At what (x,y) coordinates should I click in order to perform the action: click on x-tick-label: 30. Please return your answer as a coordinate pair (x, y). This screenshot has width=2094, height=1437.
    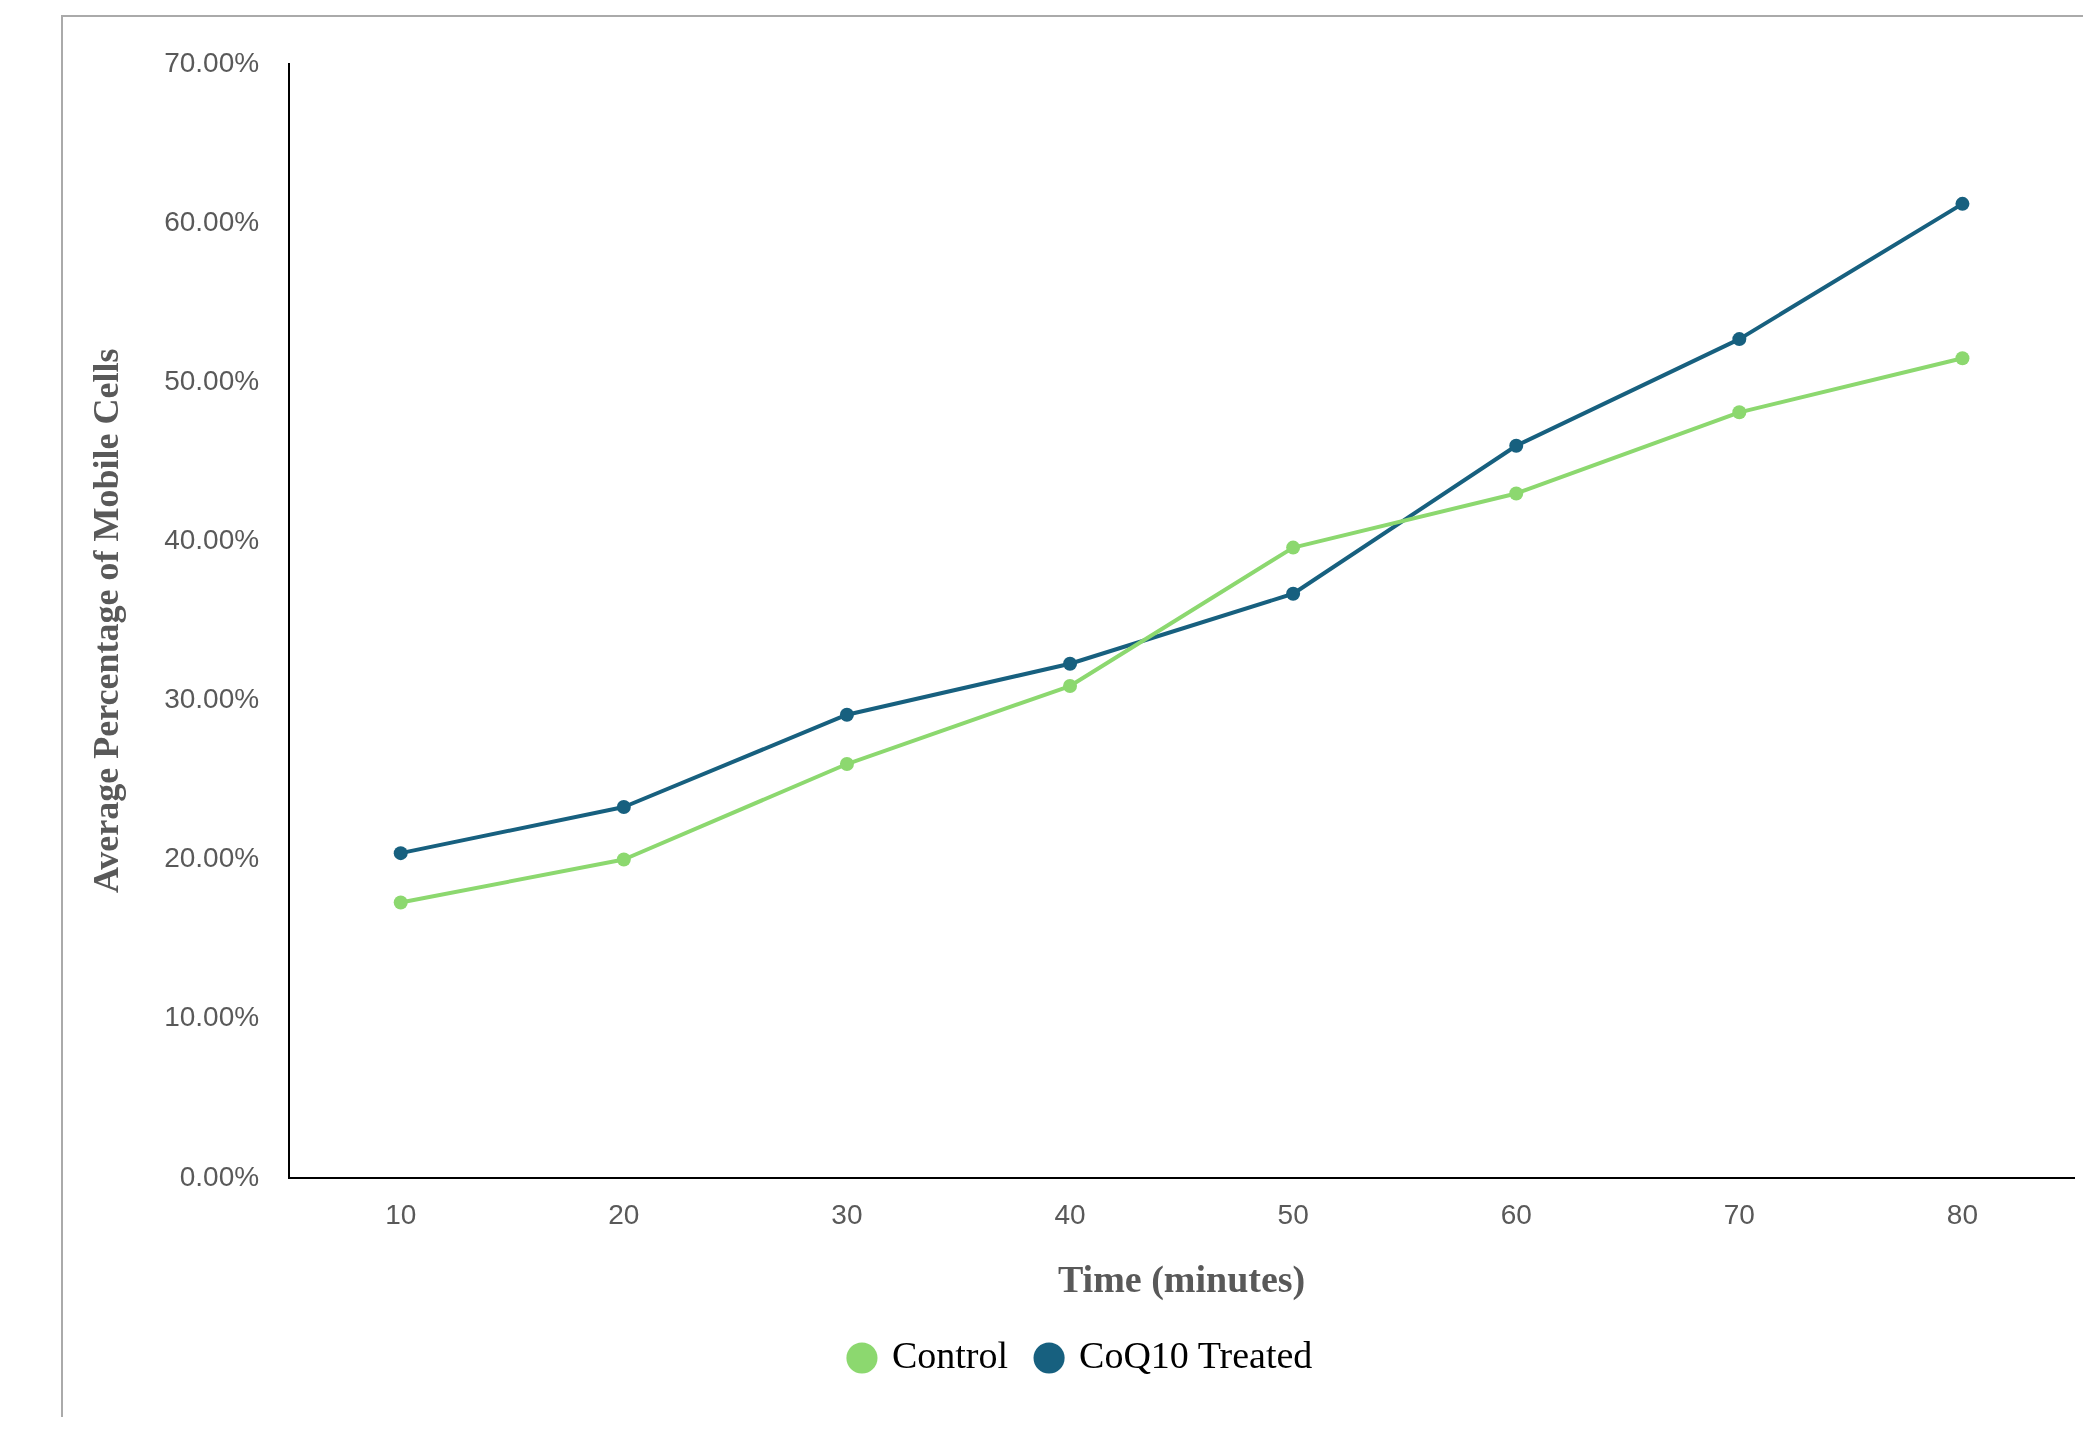
    Looking at the image, I should click on (847, 1215).